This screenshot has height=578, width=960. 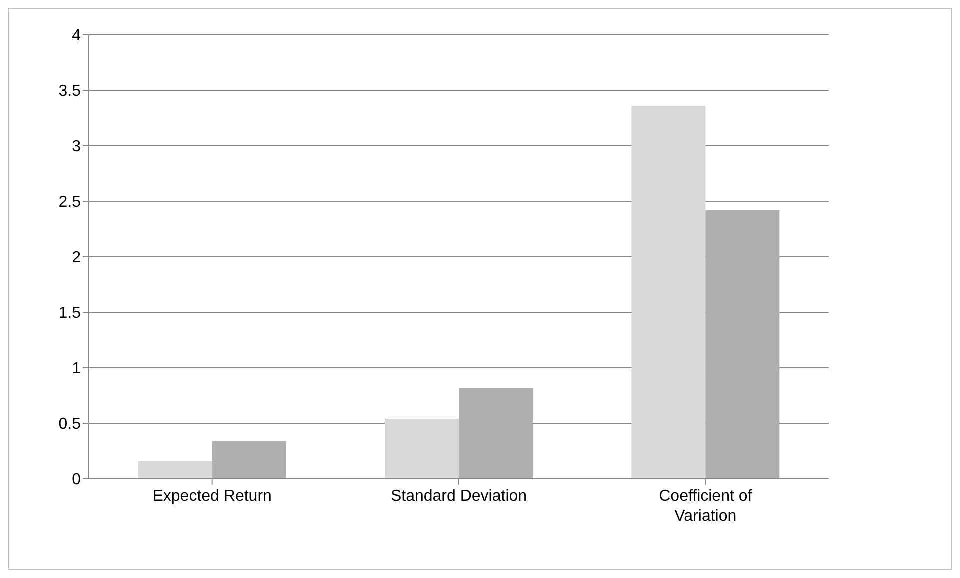 What do you see at coordinates (77, 480) in the screenshot?
I see `y-tick-label: 0` at bounding box center [77, 480].